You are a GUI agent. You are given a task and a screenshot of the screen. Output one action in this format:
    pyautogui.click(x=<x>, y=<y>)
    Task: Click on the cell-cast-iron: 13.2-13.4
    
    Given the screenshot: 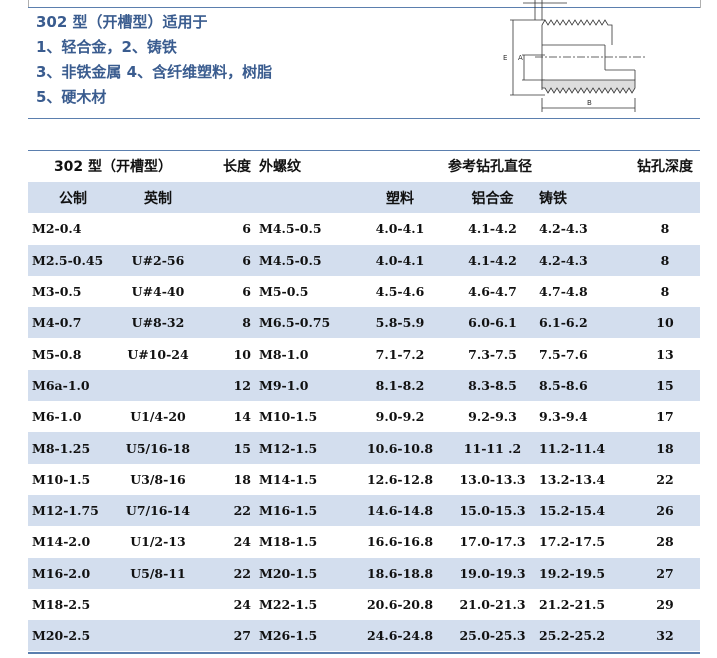 What is the action you would take?
    pyautogui.click(x=572, y=479)
    